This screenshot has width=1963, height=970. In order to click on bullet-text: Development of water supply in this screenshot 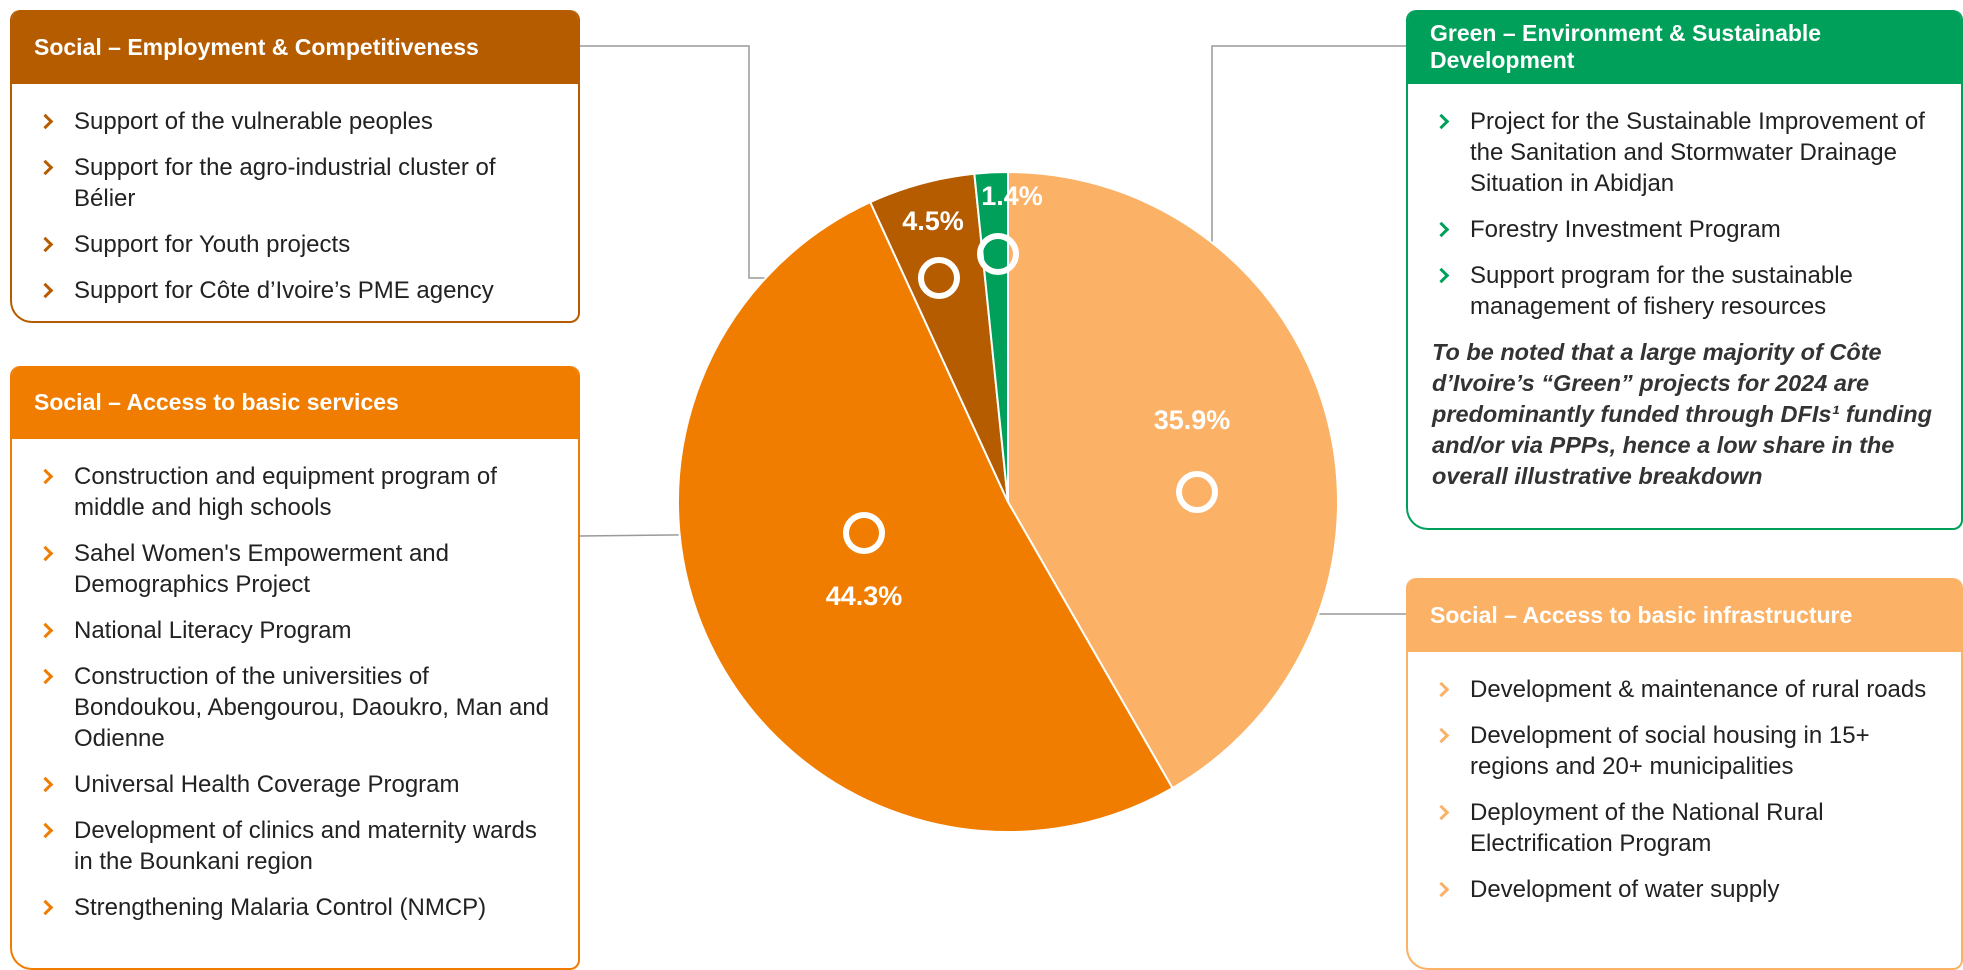, I will do `click(1625, 889)`.